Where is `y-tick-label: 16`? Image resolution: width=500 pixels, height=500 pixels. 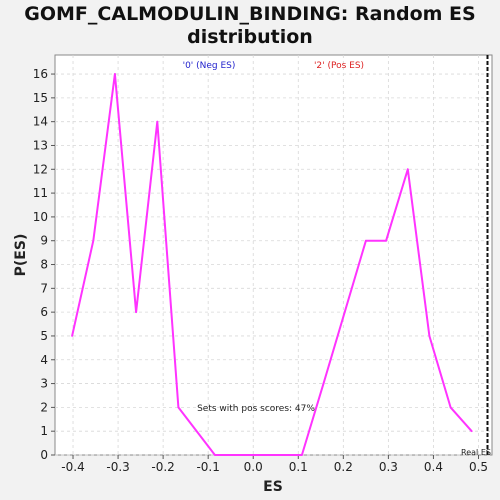
y-tick-label: 16 is located at coordinates (40, 74).